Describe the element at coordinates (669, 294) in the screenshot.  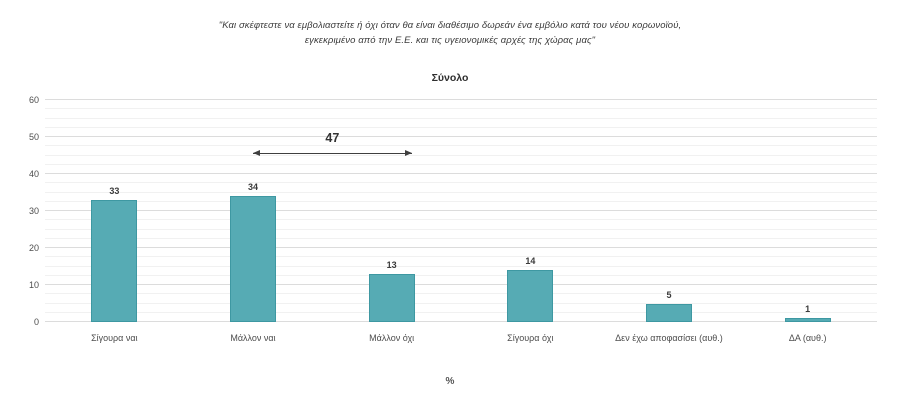
I see `bar-value-label: 5` at that location.